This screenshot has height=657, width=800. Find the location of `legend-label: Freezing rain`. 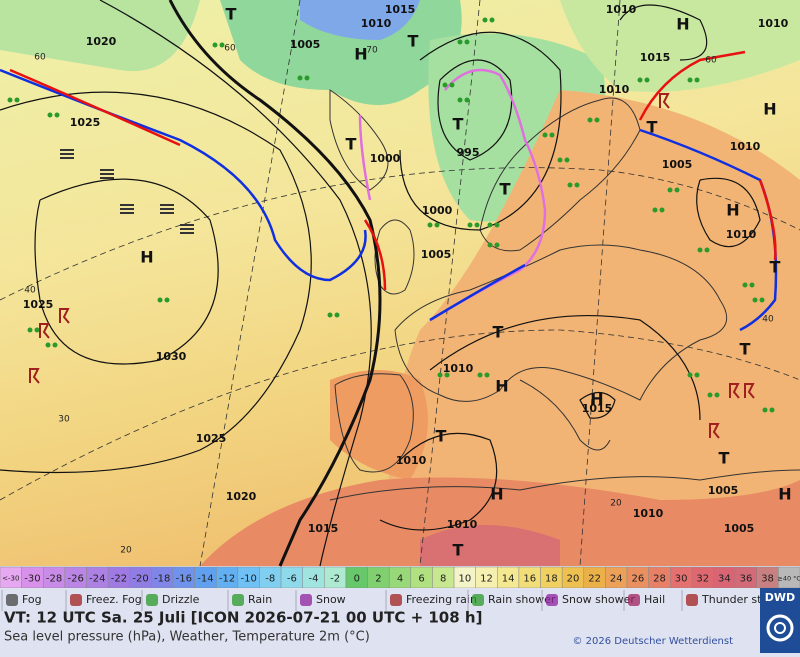

legend-label: Freezing rain is located at coordinates (441, 599).